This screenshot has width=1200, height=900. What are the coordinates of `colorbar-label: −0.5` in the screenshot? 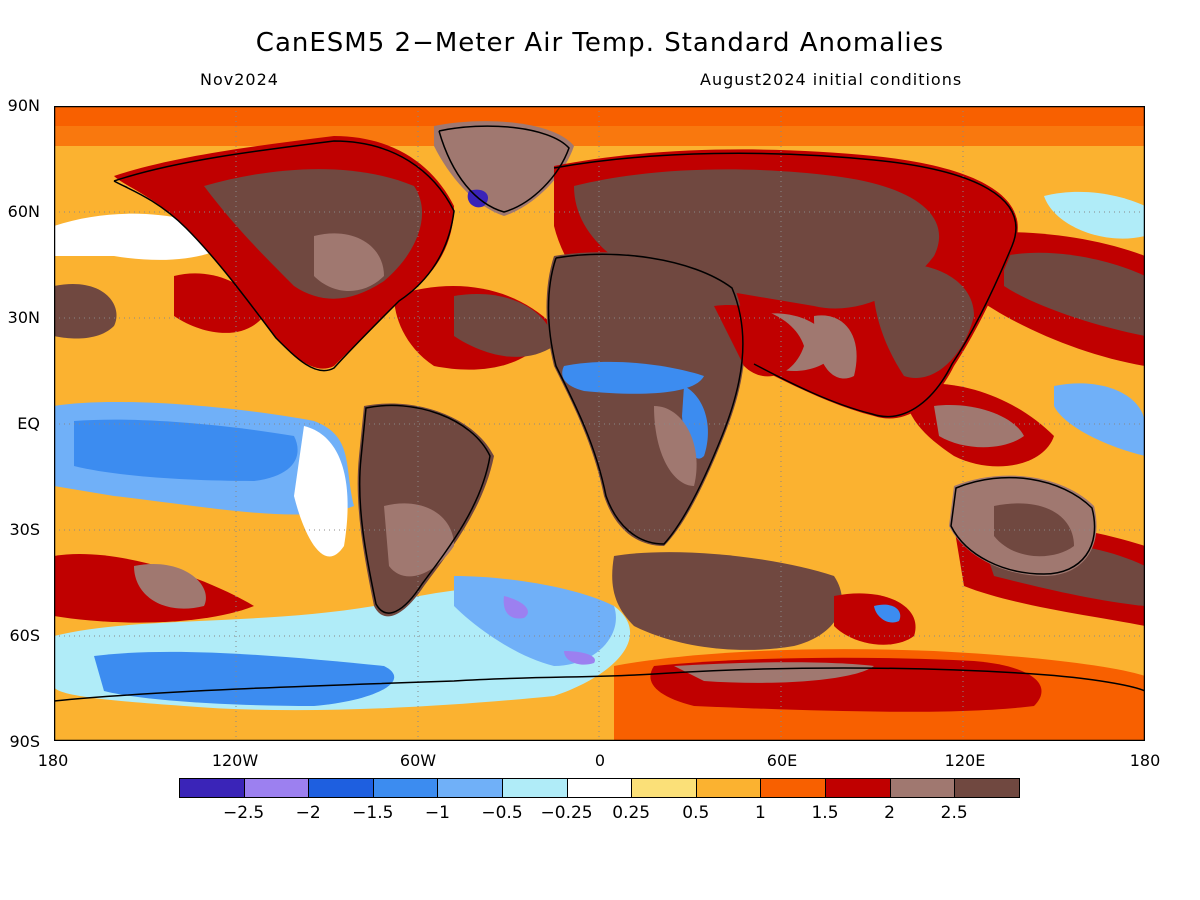 It's located at (502, 813).